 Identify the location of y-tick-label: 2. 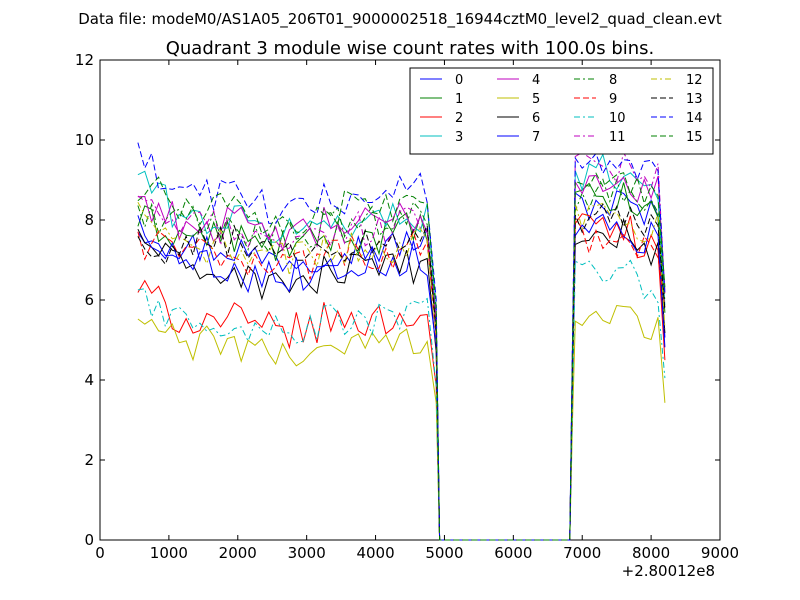
(89, 460).